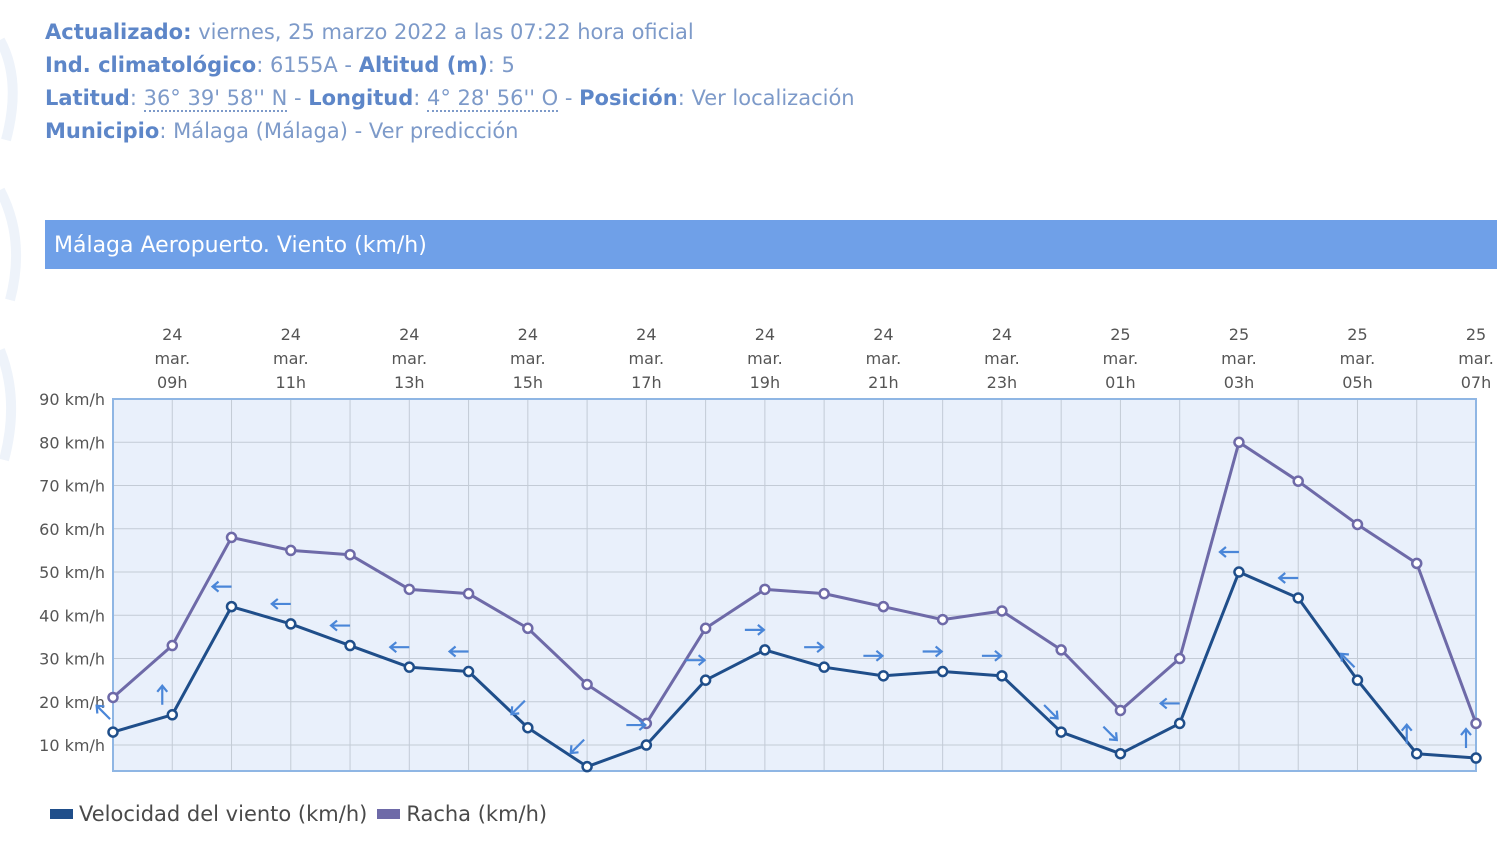 The width and height of the screenshot is (1512, 853). Describe the element at coordinates (493, 99) in the screenshot. I see `longitude-value: 4° 28' 56'' O` at that location.